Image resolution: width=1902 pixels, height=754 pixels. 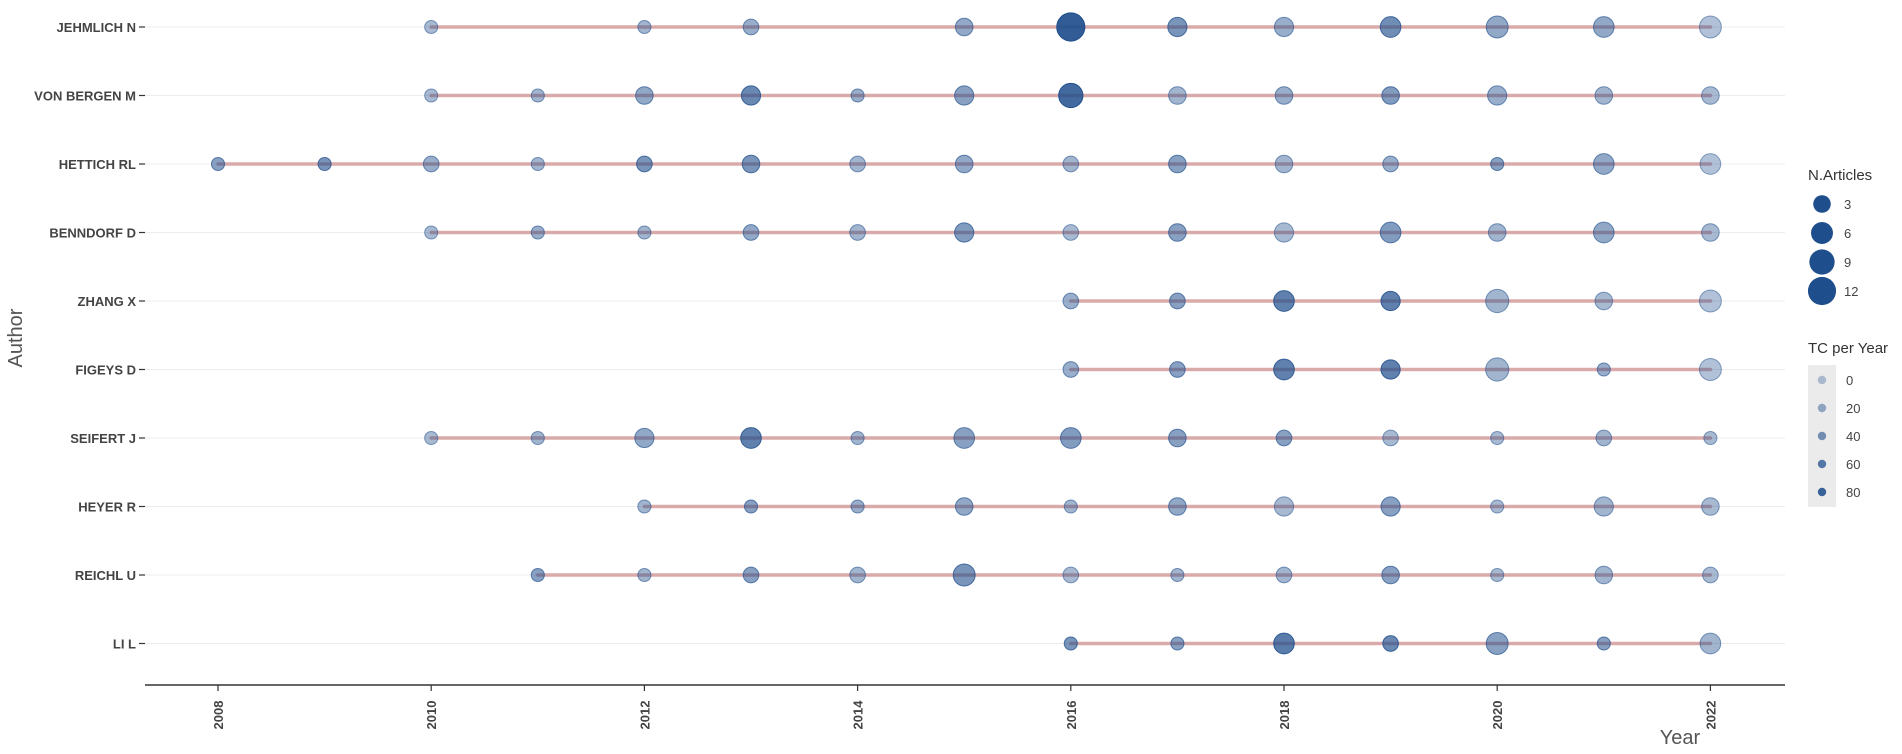 I want to click on author-label: HETTICH RL, so click(x=97, y=164).